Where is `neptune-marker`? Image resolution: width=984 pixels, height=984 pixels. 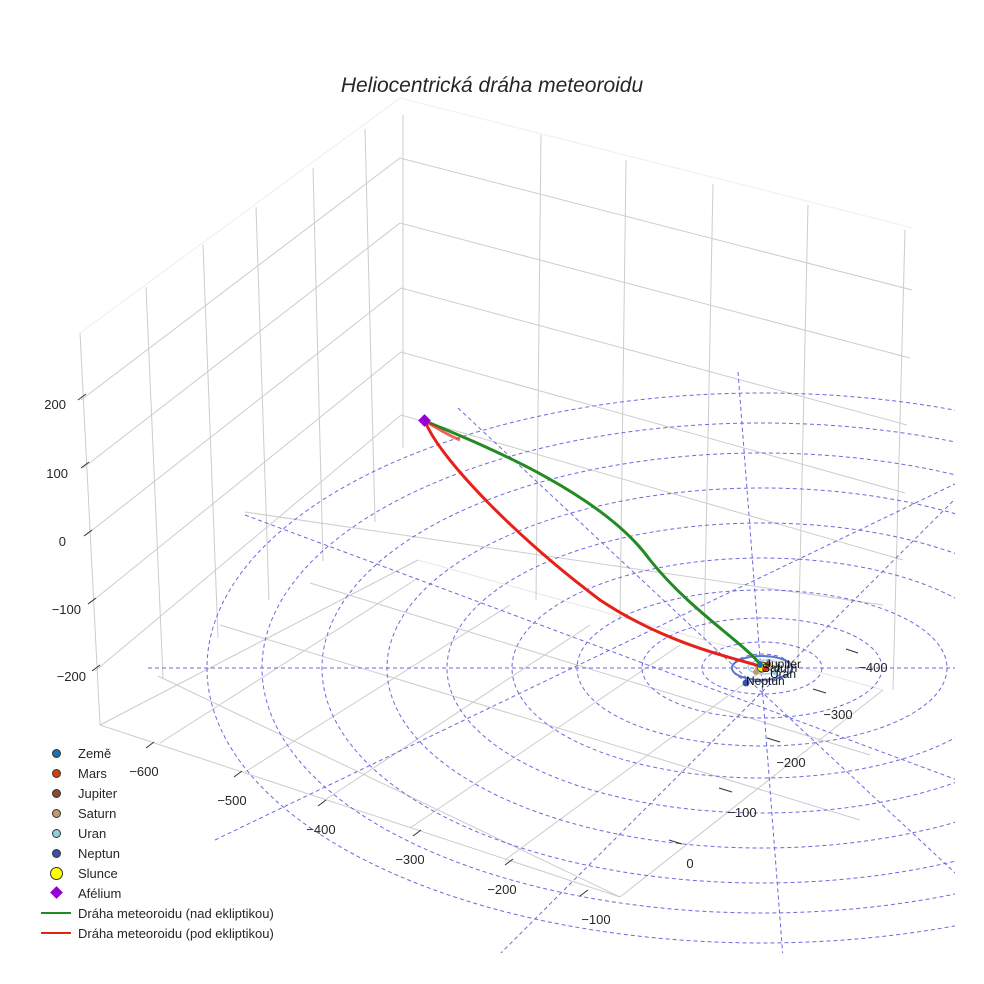 neptune-marker is located at coordinates (746, 683).